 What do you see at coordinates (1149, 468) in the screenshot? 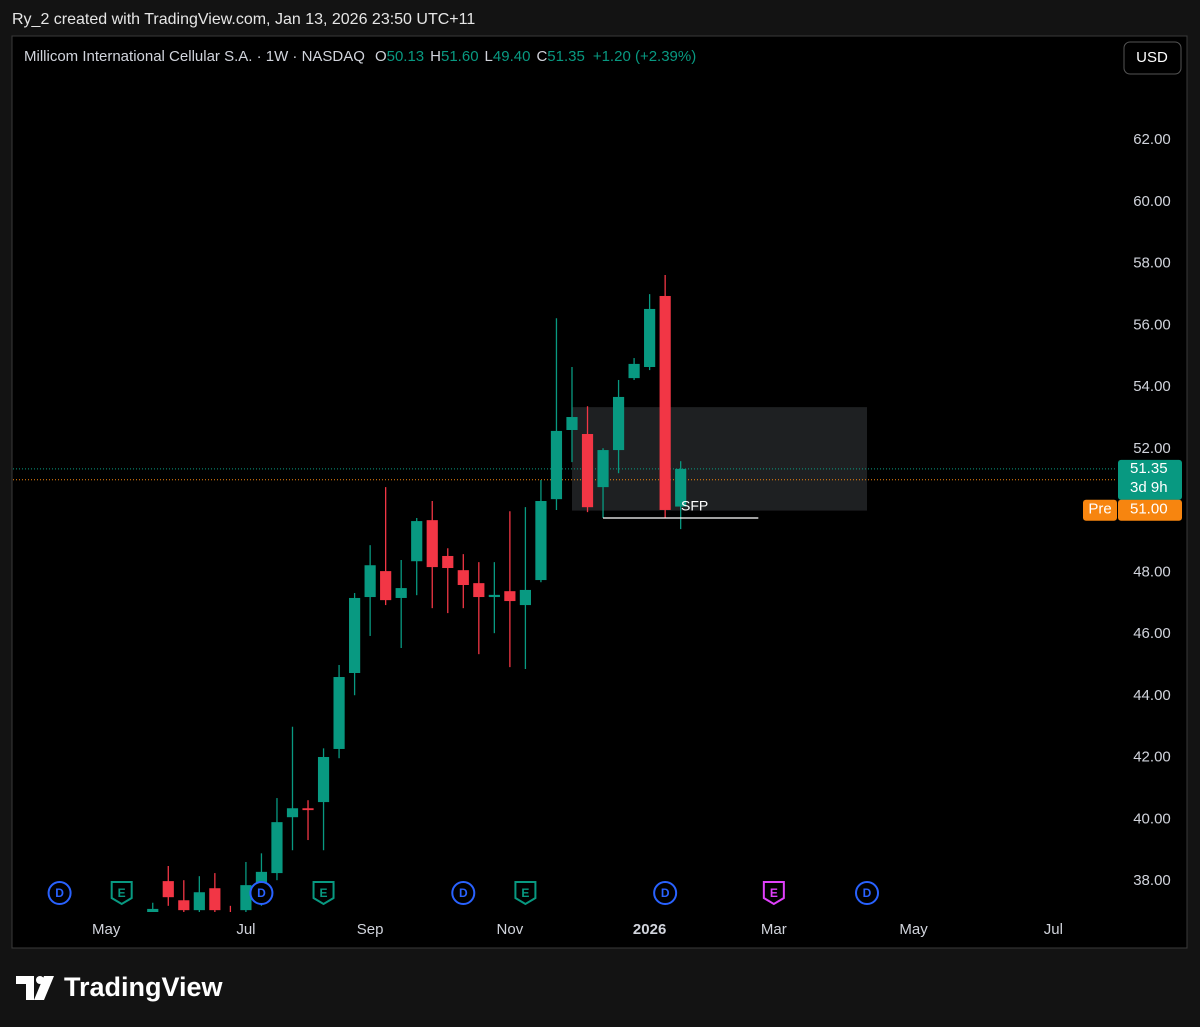
I see `last-price-label: 51.35` at bounding box center [1149, 468].